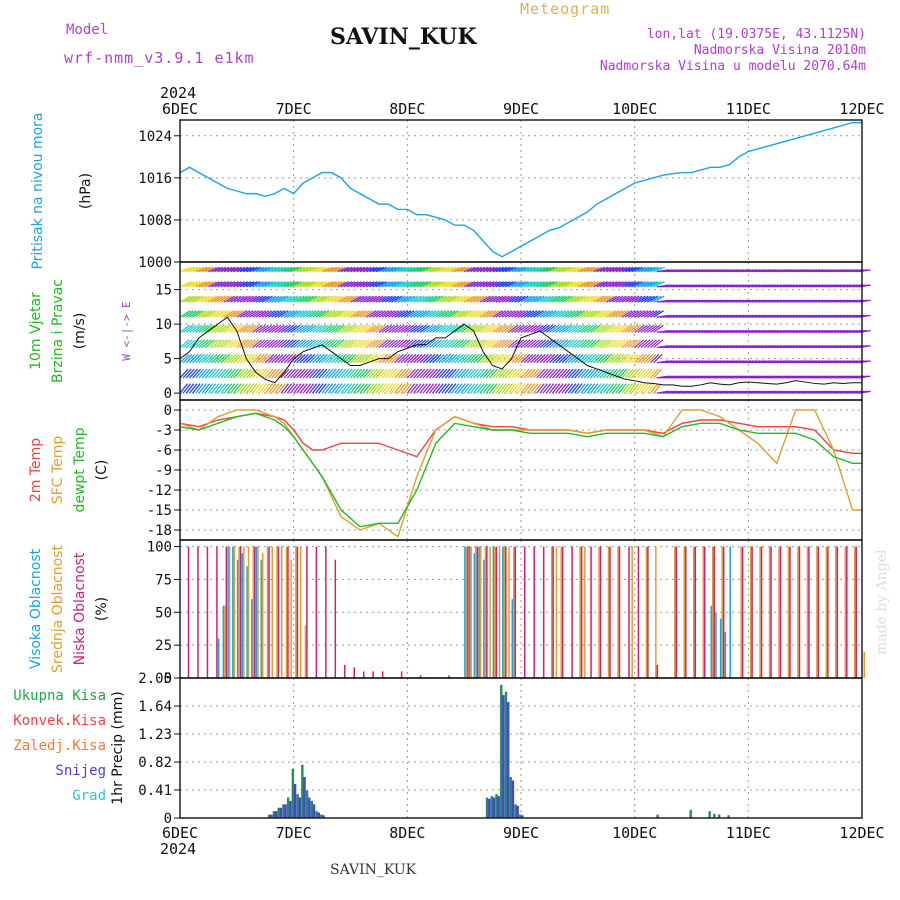 The image size is (900, 900). Describe the element at coordinates (155, 679) in the screenshot. I see `y-tick-label: 2.05` at that location.